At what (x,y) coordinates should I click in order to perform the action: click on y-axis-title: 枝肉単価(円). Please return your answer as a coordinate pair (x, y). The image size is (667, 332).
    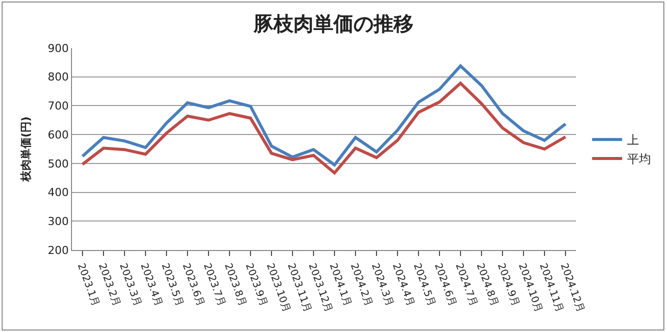
    Looking at the image, I should click on (25, 149).